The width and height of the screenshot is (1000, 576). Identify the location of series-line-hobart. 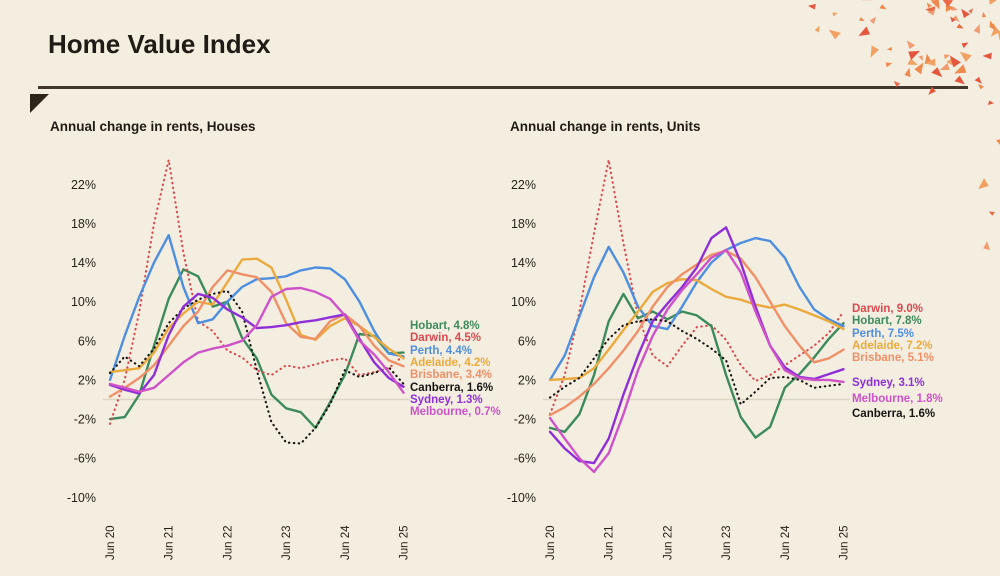
(696, 365).